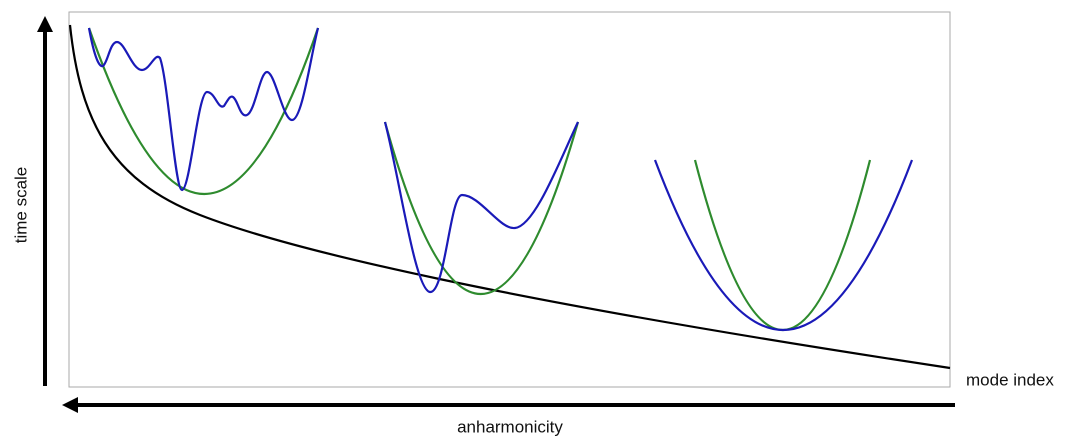 This screenshot has height=439, width=1092. I want to click on y-axis-label: time scale, so click(20, 205).